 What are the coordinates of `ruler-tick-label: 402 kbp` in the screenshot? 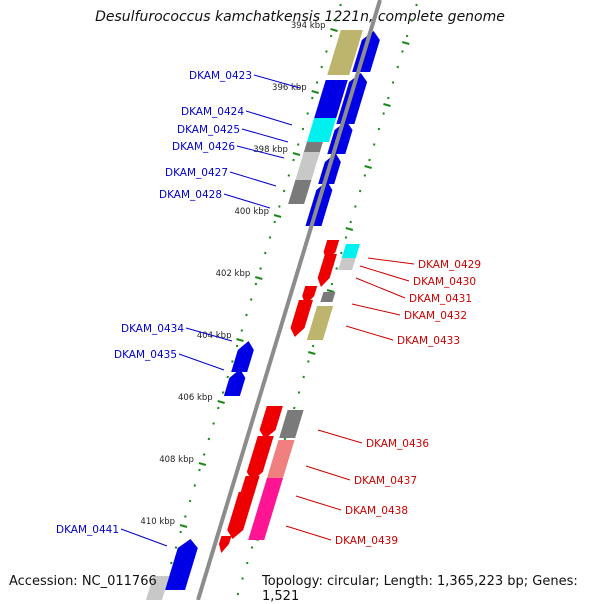 It's located at (233, 274).